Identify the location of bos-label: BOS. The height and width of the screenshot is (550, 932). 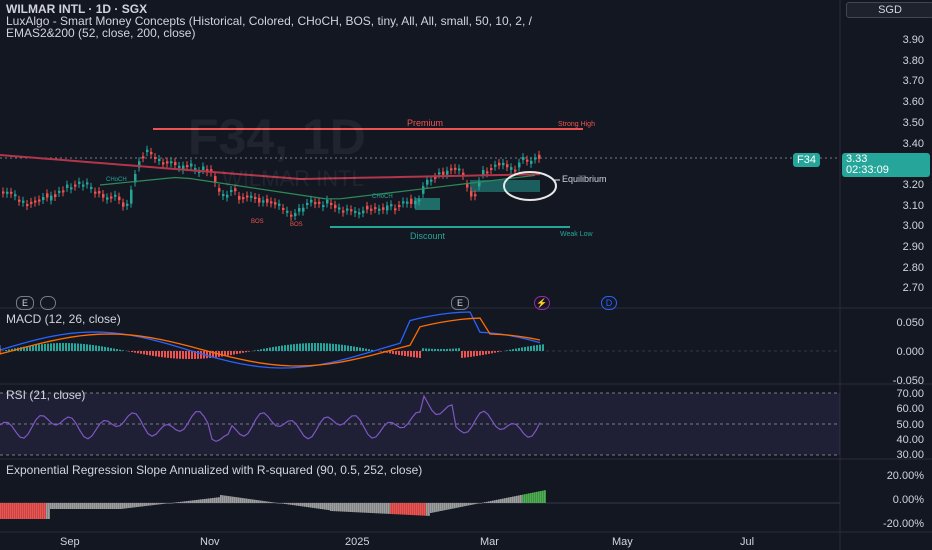
(296, 225).